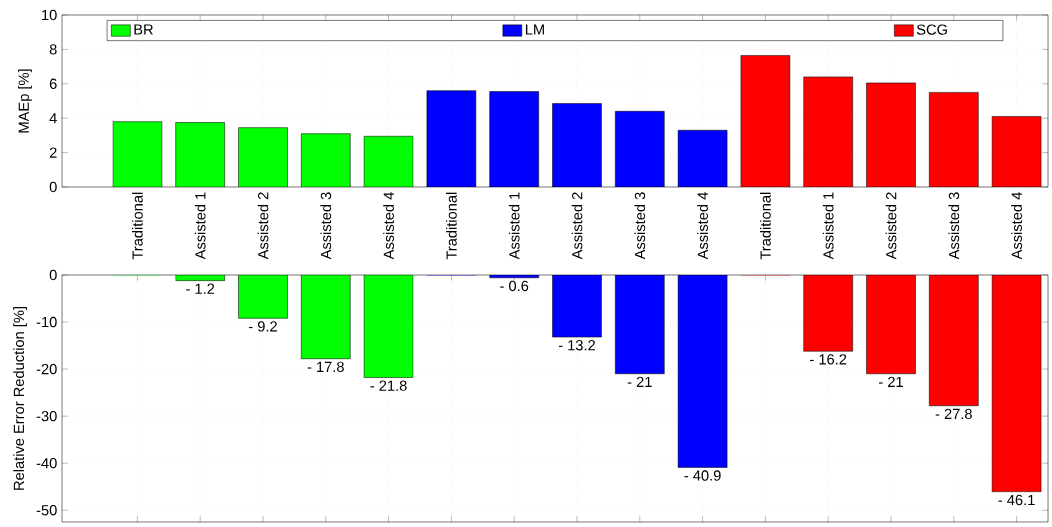 The width and height of the screenshot is (1052, 527). I want to click on data-label: - 40.9, so click(702, 475).